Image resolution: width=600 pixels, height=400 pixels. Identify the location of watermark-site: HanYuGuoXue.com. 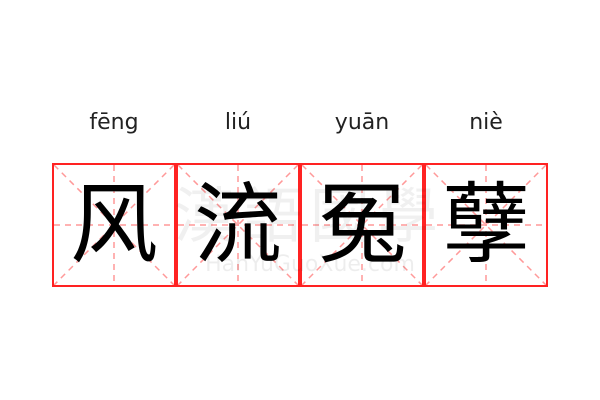
(310, 264).